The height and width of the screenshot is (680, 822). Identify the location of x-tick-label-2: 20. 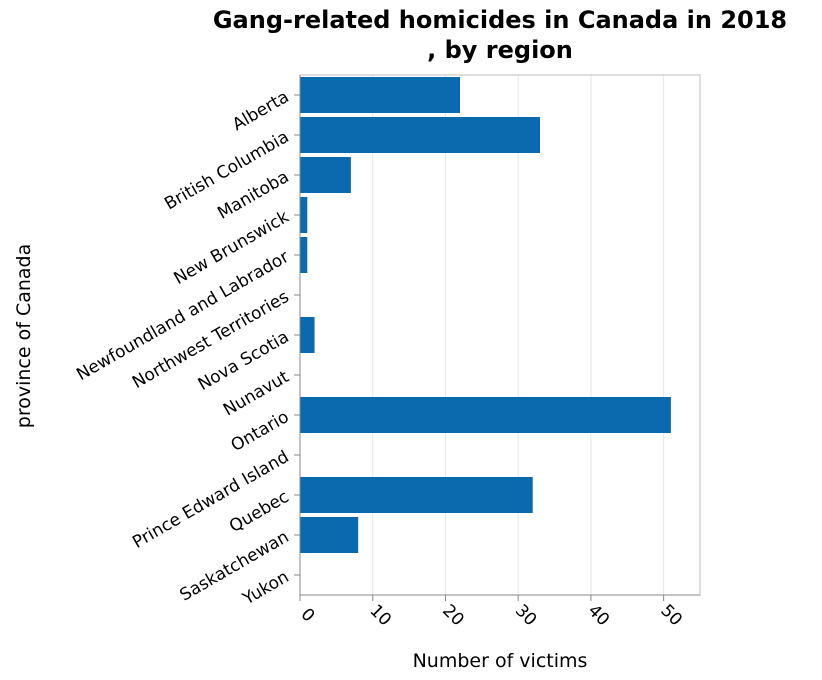
(452, 615).